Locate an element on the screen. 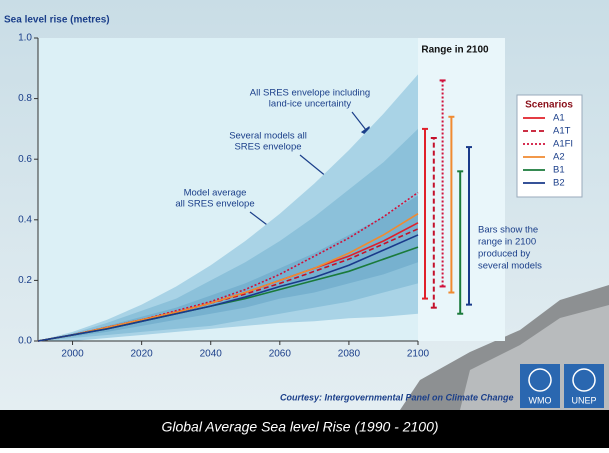 This screenshot has height=453, width=609. x-tick-label: 2000 is located at coordinates (72, 354).